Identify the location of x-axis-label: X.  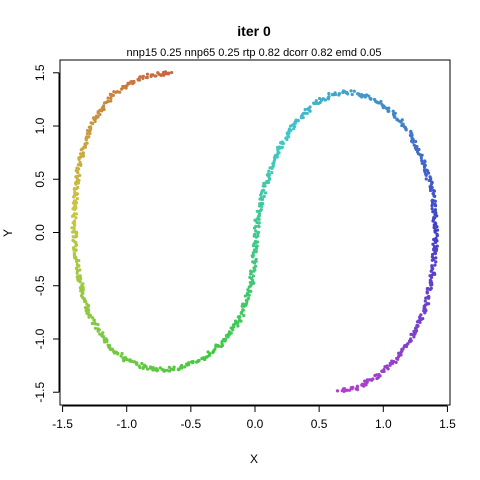
(254, 459).